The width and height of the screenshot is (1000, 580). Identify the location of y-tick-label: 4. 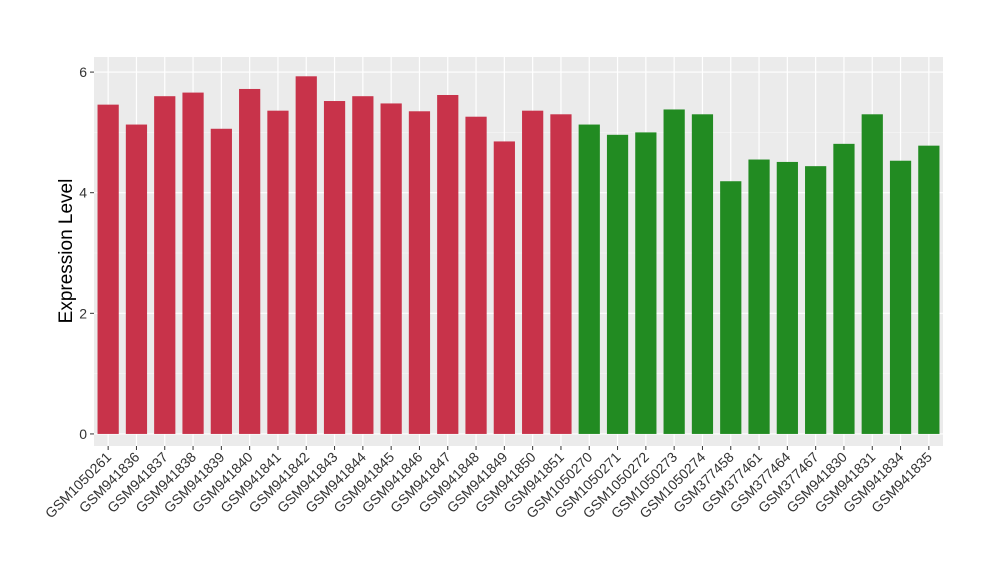
(83, 193).